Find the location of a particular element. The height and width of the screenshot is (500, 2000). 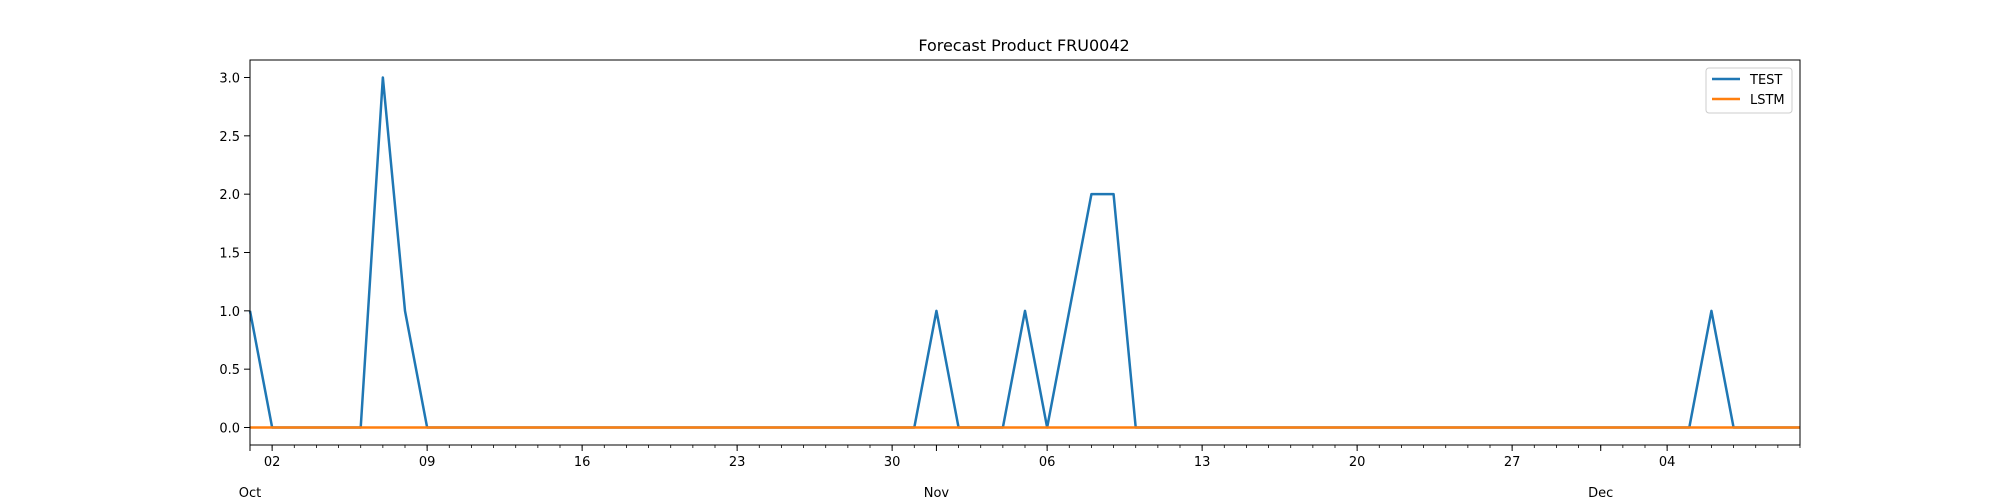

x-tick-label: 09 is located at coordinates (427, 462).